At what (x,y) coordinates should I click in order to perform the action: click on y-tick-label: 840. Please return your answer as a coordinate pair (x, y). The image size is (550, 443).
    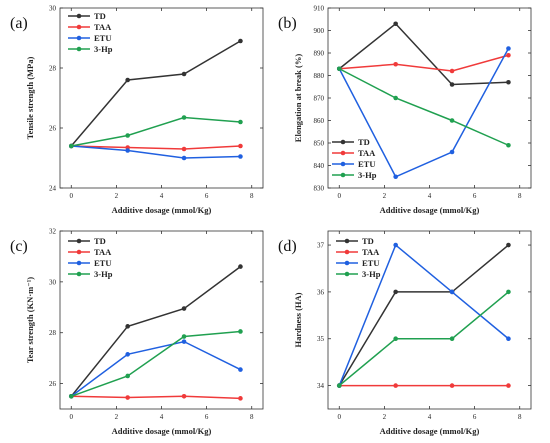
    Looking at the image, I should click on (319, 166).